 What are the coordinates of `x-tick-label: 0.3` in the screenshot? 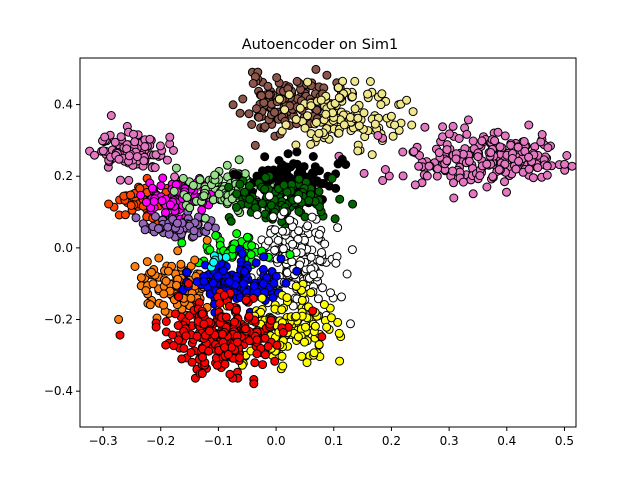 It's located at (449, 441).